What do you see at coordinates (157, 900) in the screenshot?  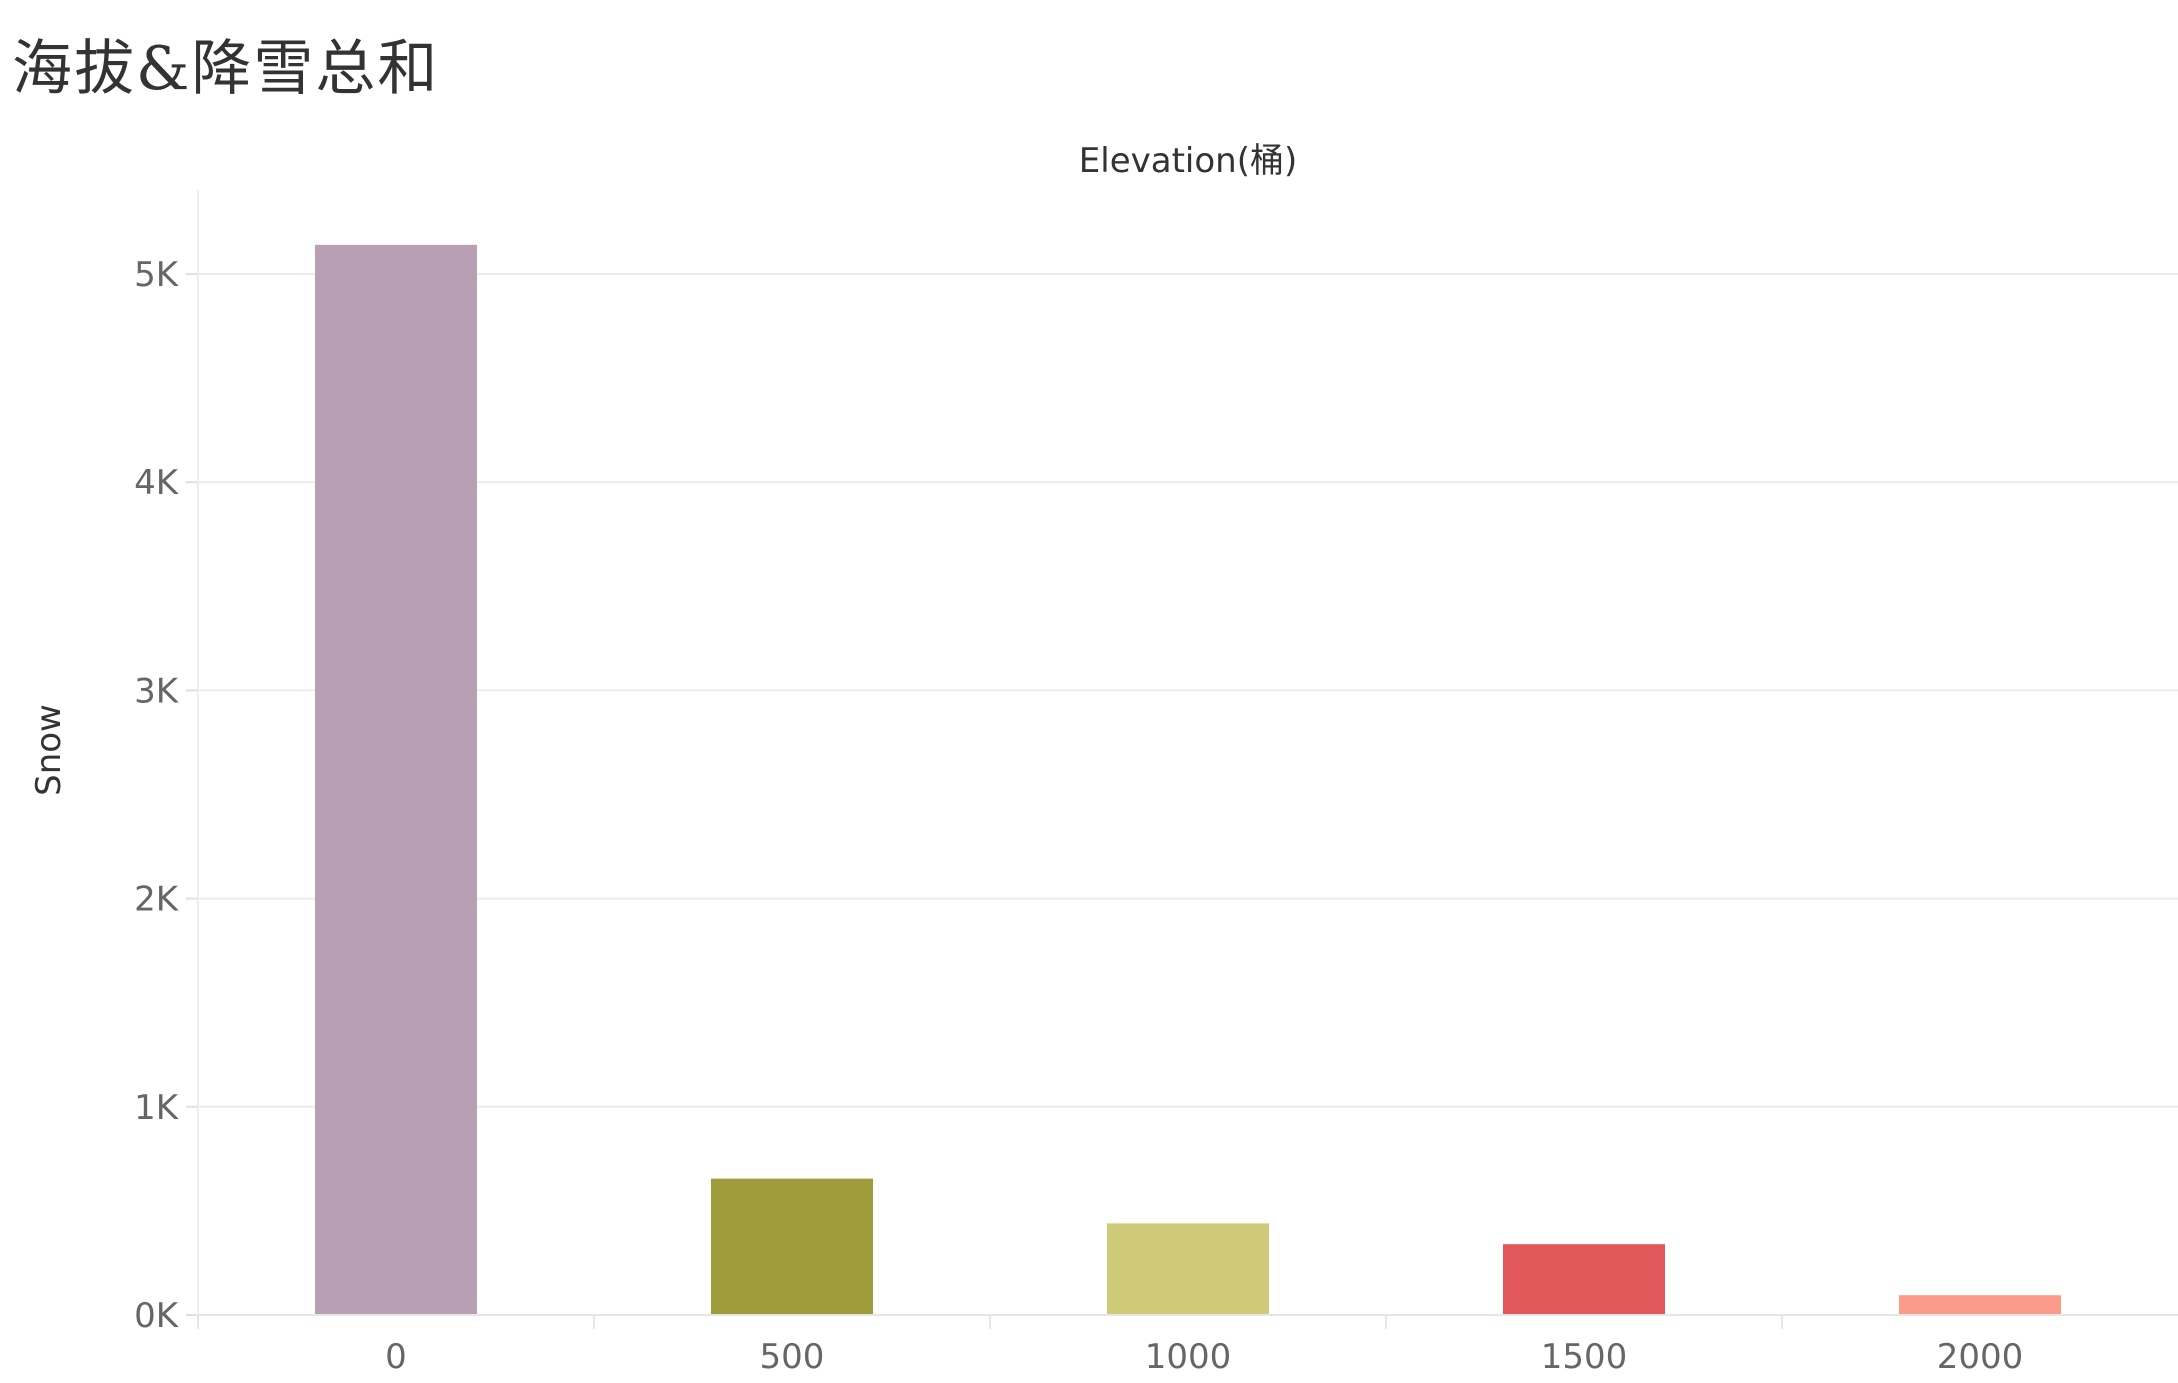 I see `y-tick-label: 2K` at bounding box center [157, 900].